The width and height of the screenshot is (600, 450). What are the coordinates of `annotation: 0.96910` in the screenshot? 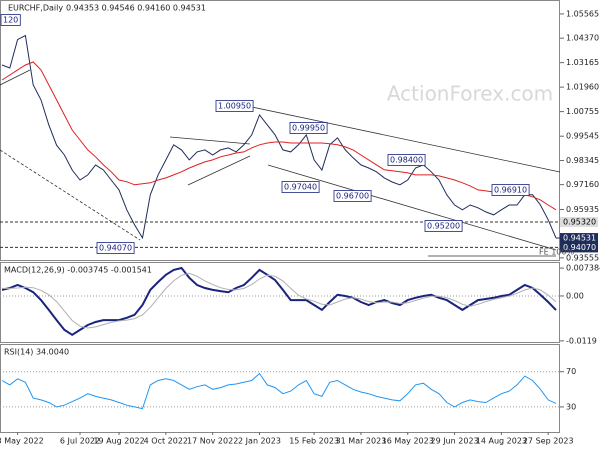 It's located at (510, 190).